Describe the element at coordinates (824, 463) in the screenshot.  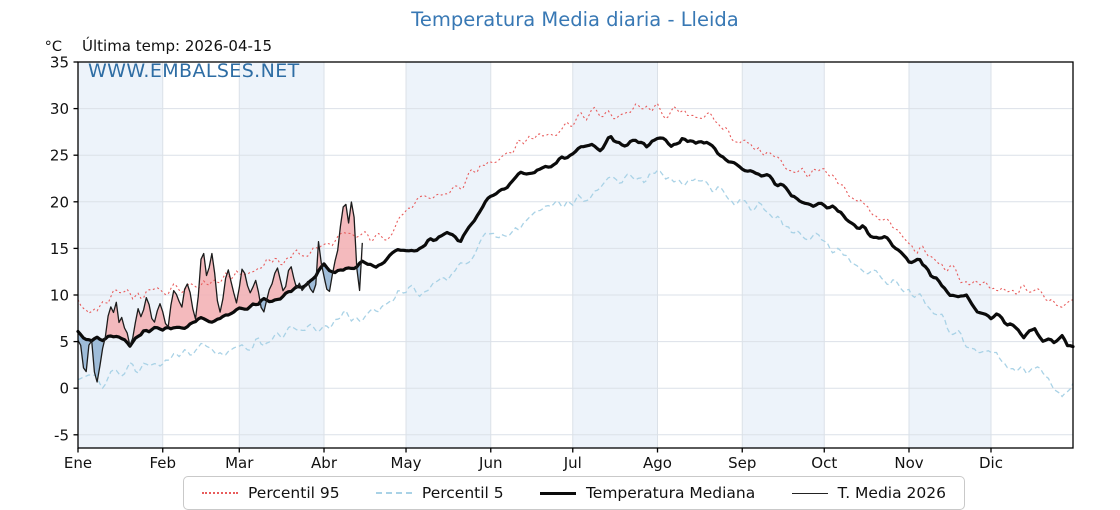
I see `x-tick-label: Oct` at that location.